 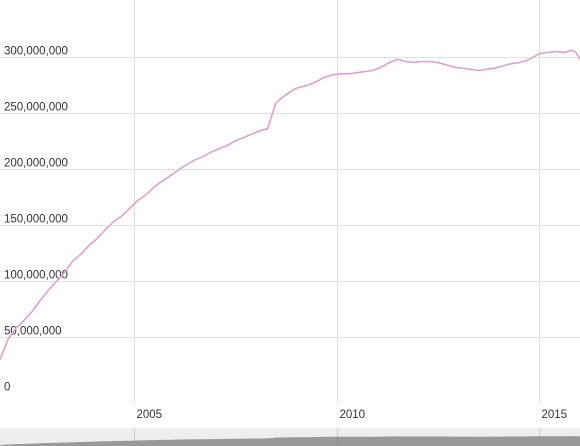 I want to click on navigator, so click(x=290, y=437).